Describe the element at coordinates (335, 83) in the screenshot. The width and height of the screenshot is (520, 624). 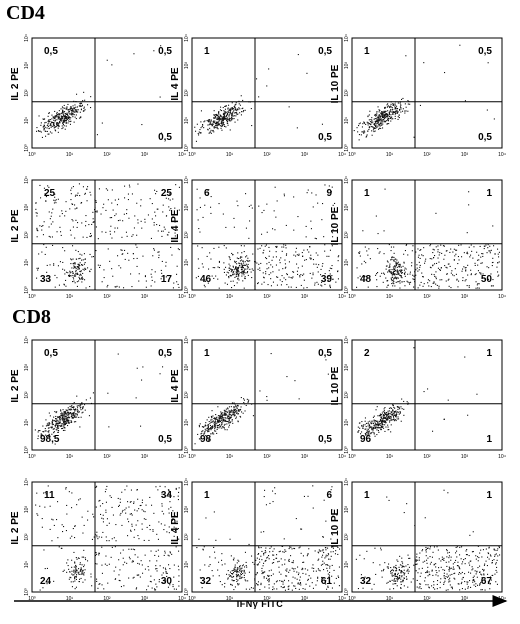
I see `y-axis-label: IL 10 PE` at that location.